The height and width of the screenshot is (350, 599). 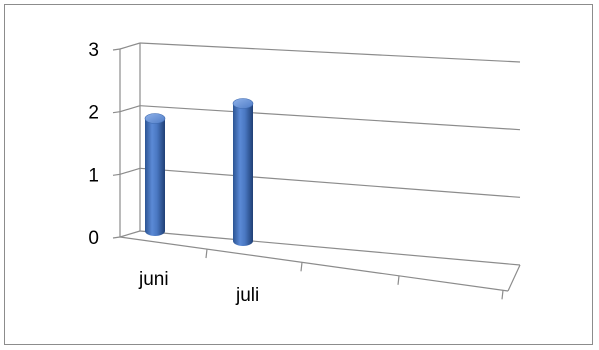 What do you see at coordinates (93, 238) in the screenshot?
I see `y-tick-label-0: 0` at bounding box center [93, 238].